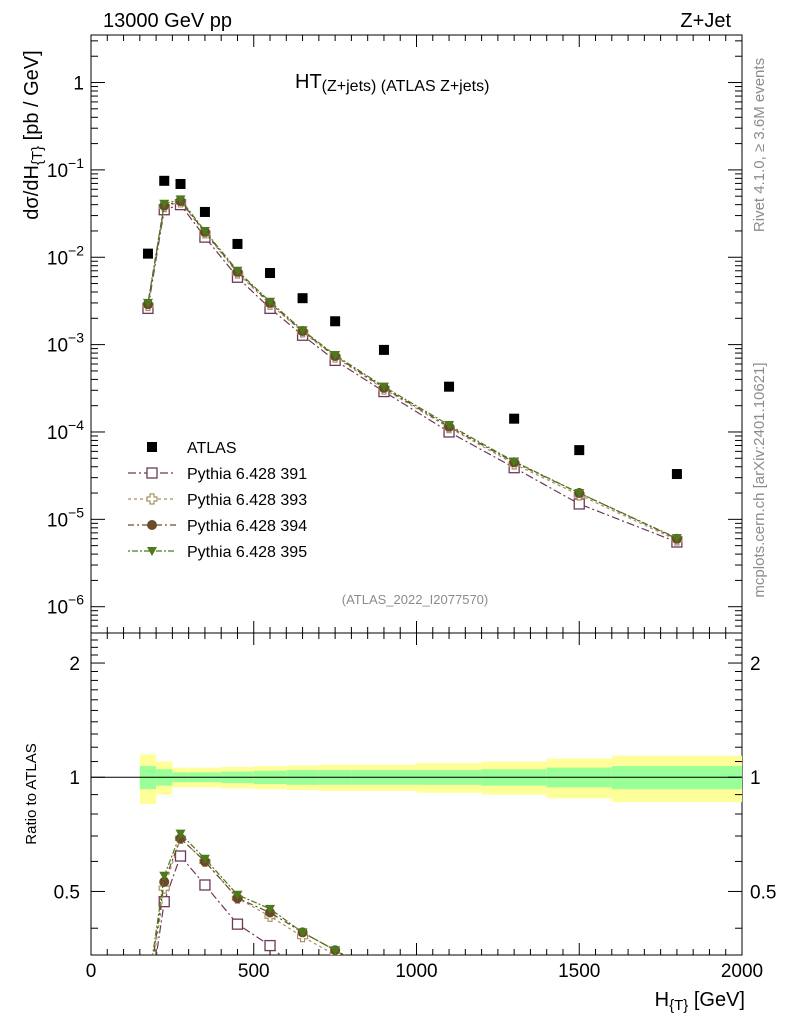 This screenshot has width=786, height=1024. Describe the element at coordinates (247, 500) in the screenshot. I see `legend-label-pythia-6-428-393: Pythia 6.428 393` at that location.